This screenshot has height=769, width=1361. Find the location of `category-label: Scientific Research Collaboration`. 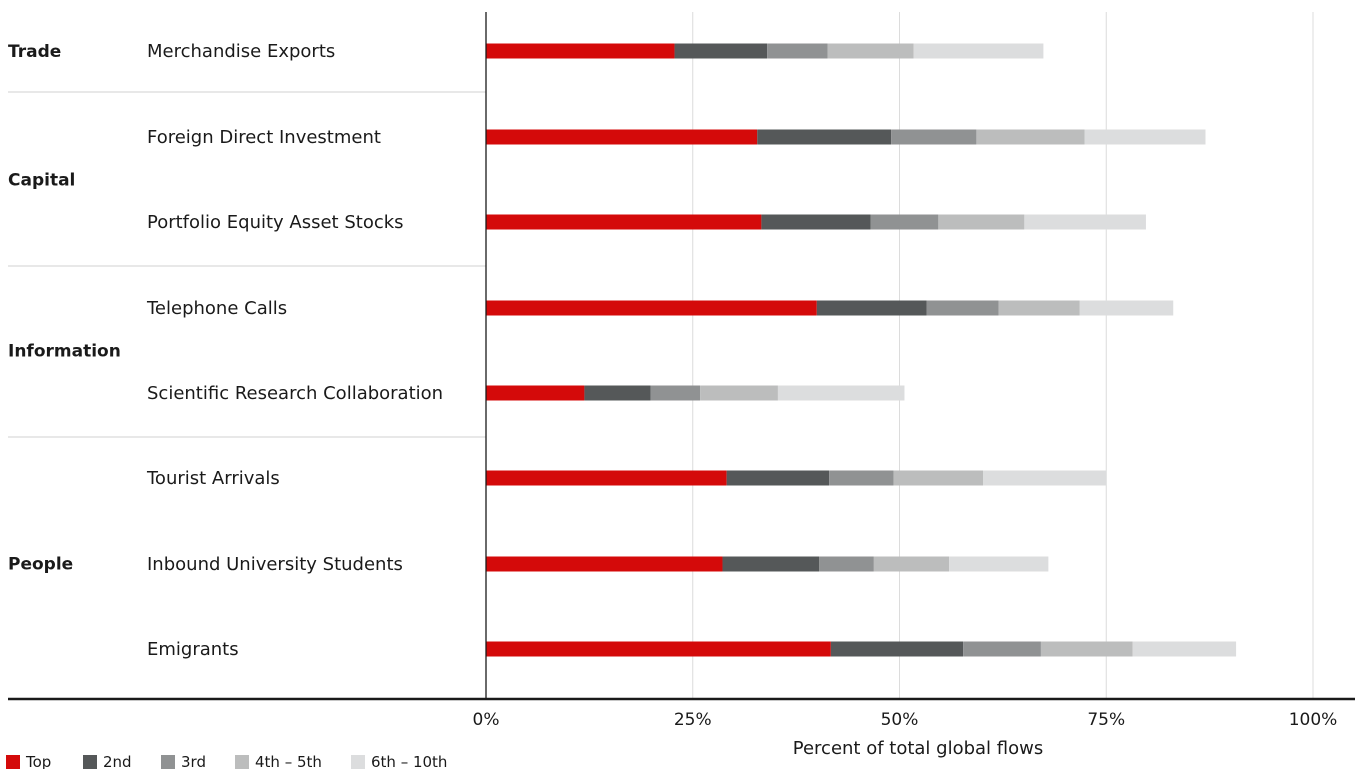

category-label: Scientific Research Collaboration is located at coordinates (295, 393).